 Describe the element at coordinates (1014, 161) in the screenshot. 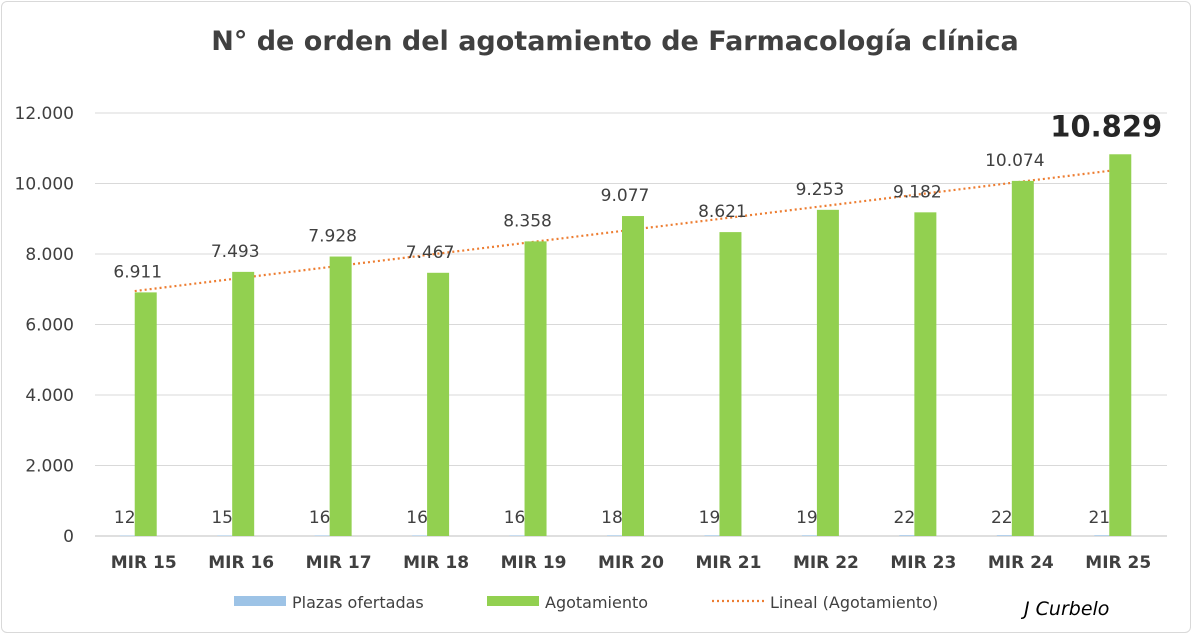

I see `data-label-agotamiento: 10.074` at that location.